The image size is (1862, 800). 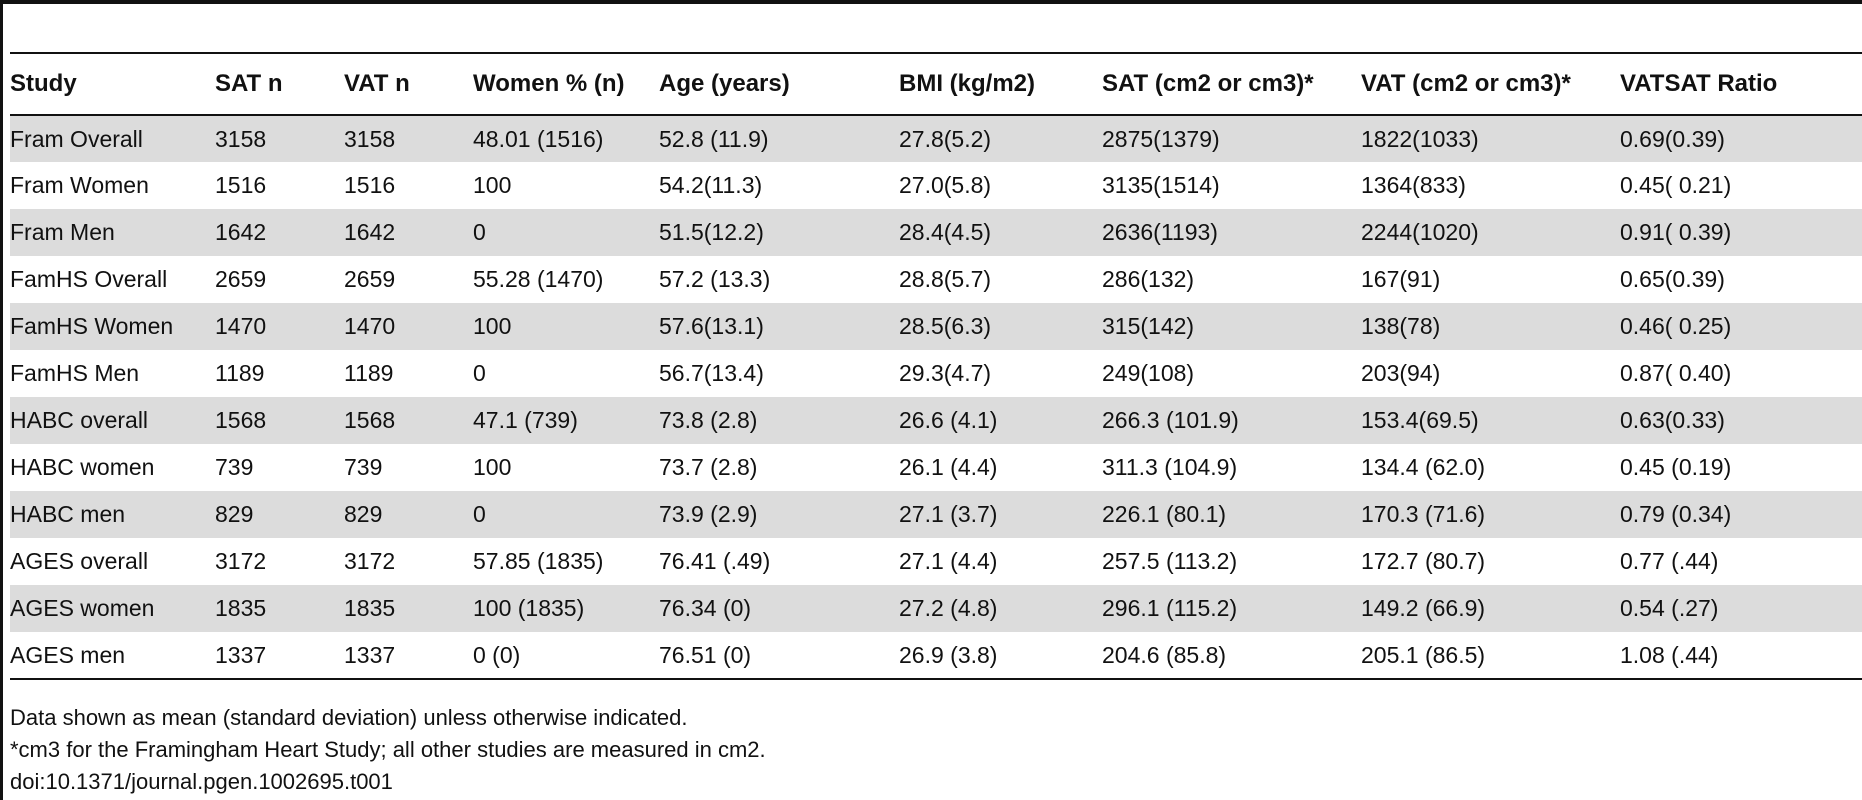 I want to click on cell-sat: 2875(1379), so click(x=1161, y=138).